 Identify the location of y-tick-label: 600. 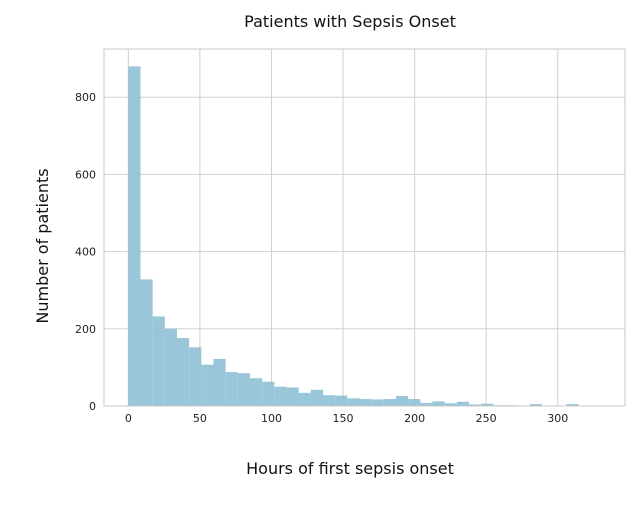
(85, 174).